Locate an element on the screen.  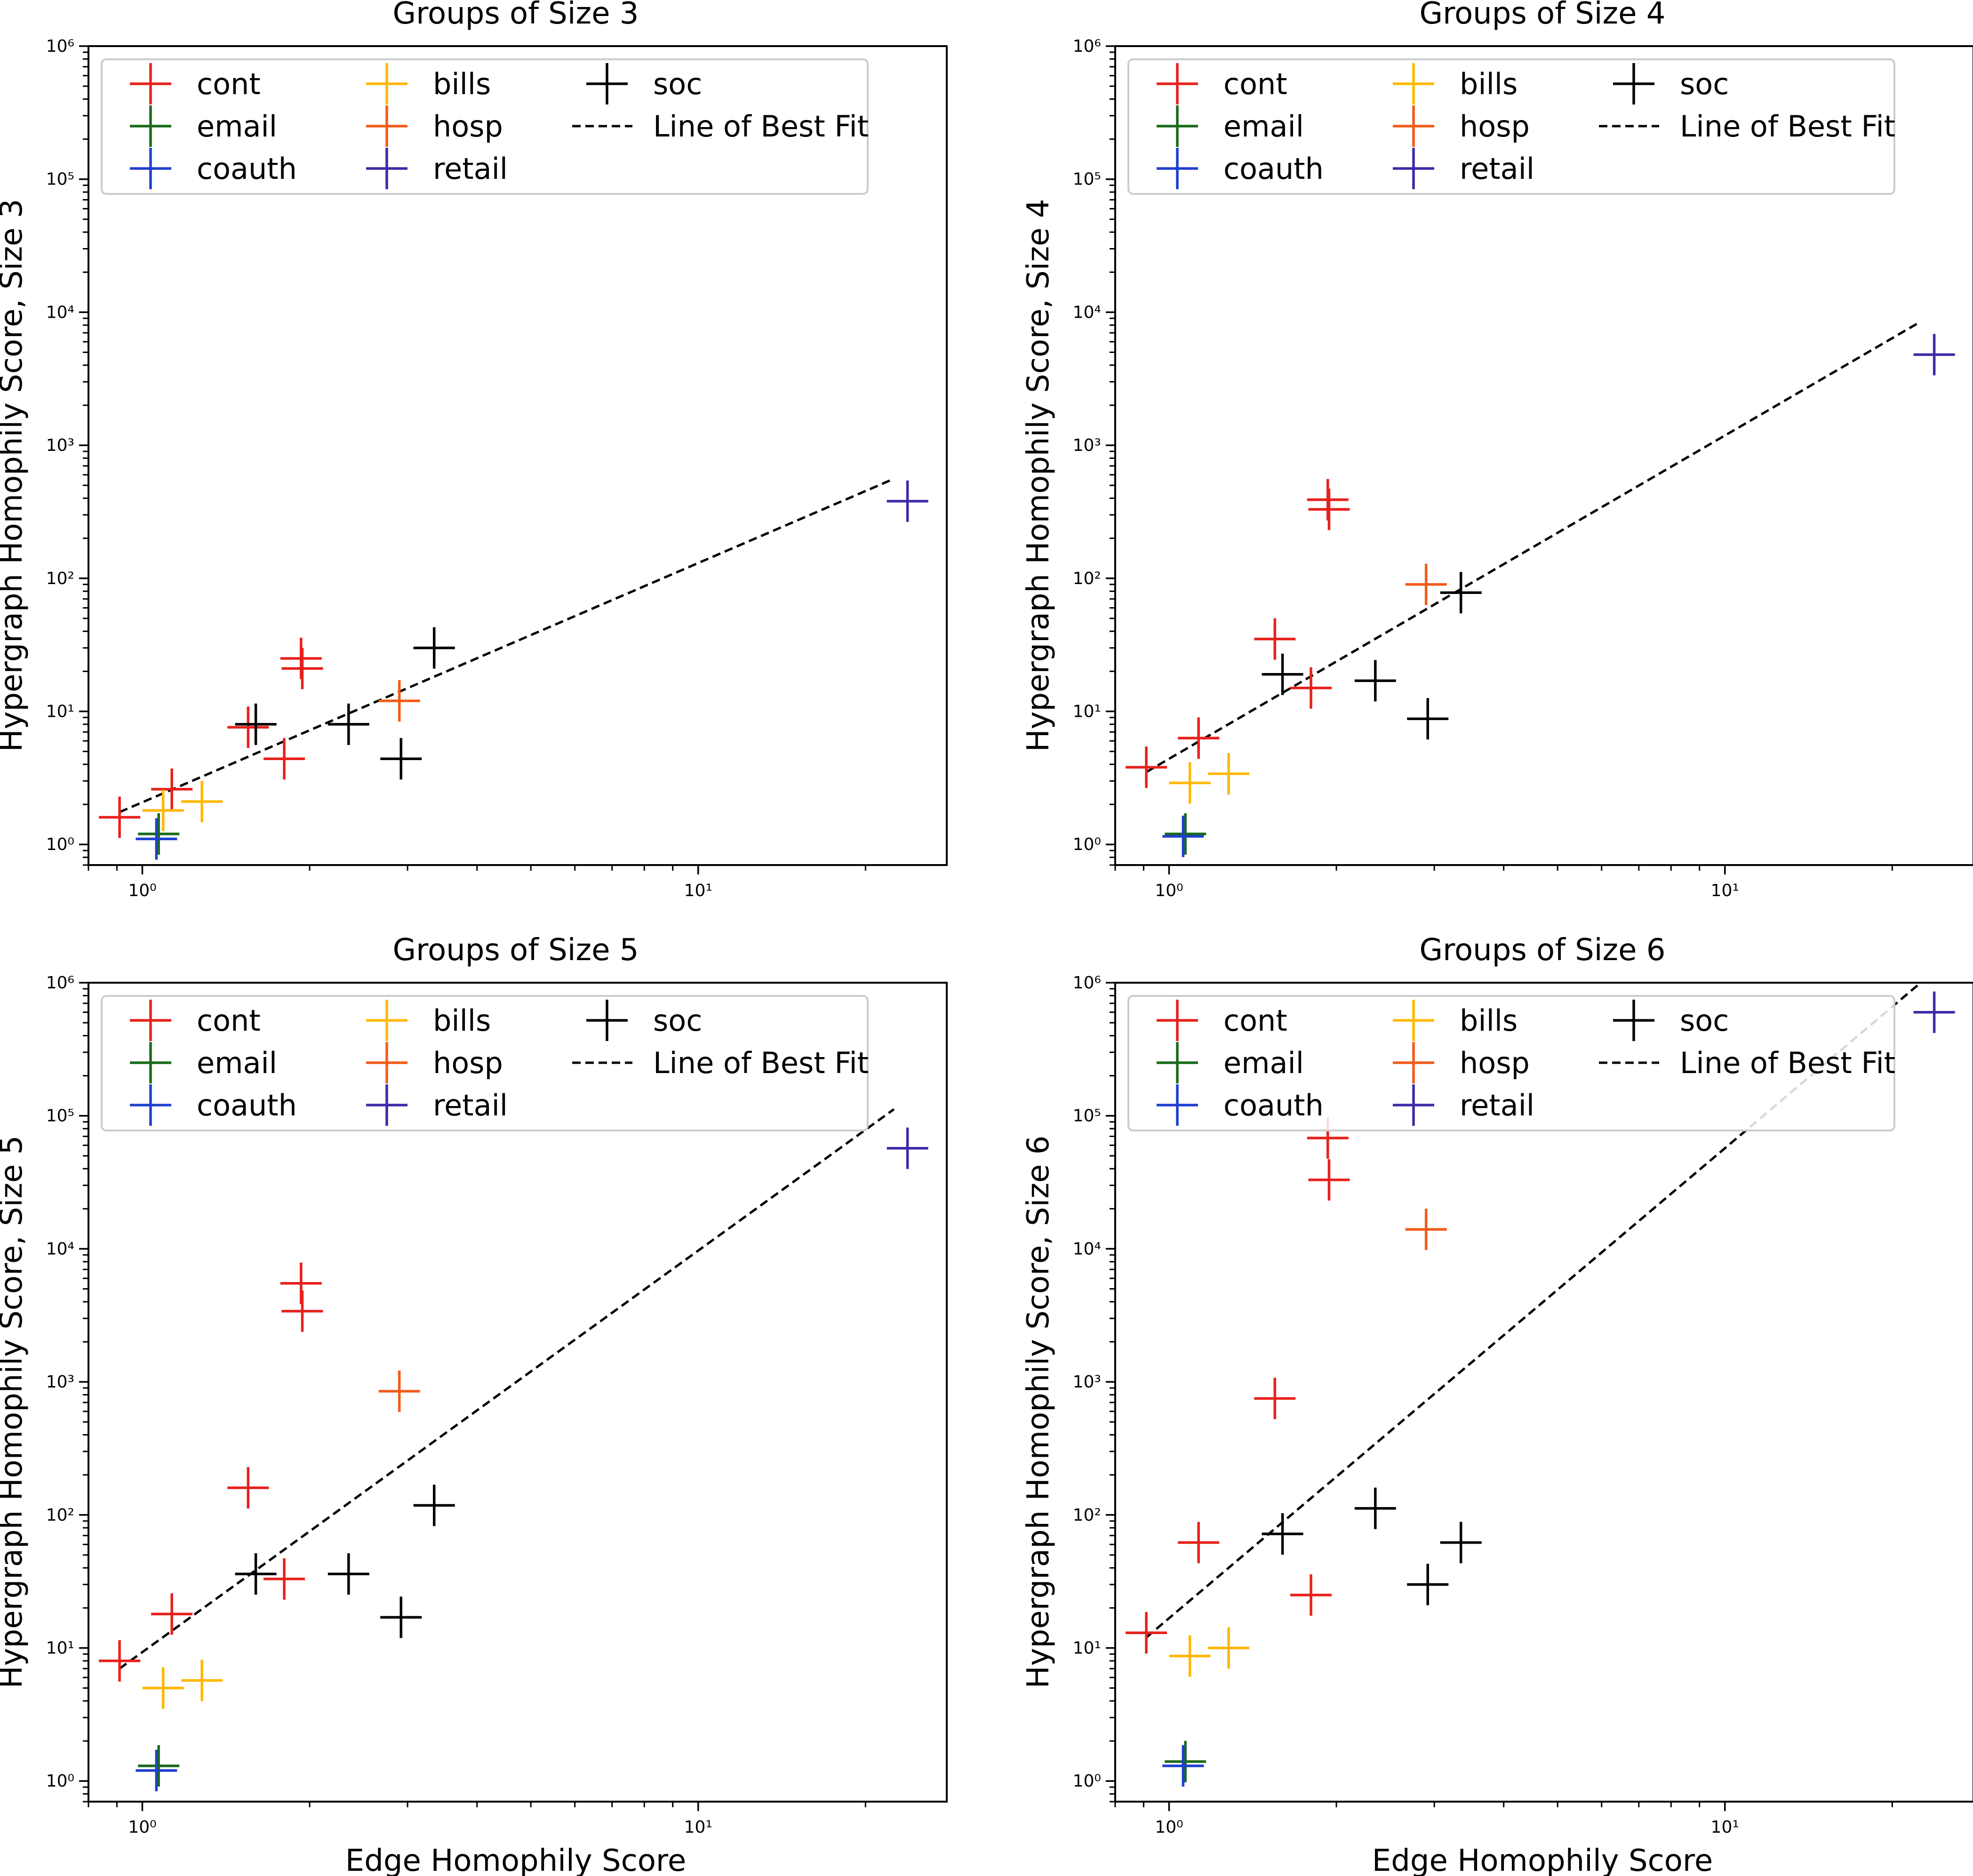
legend-item-email: email is located at coordinates (1230, 126).